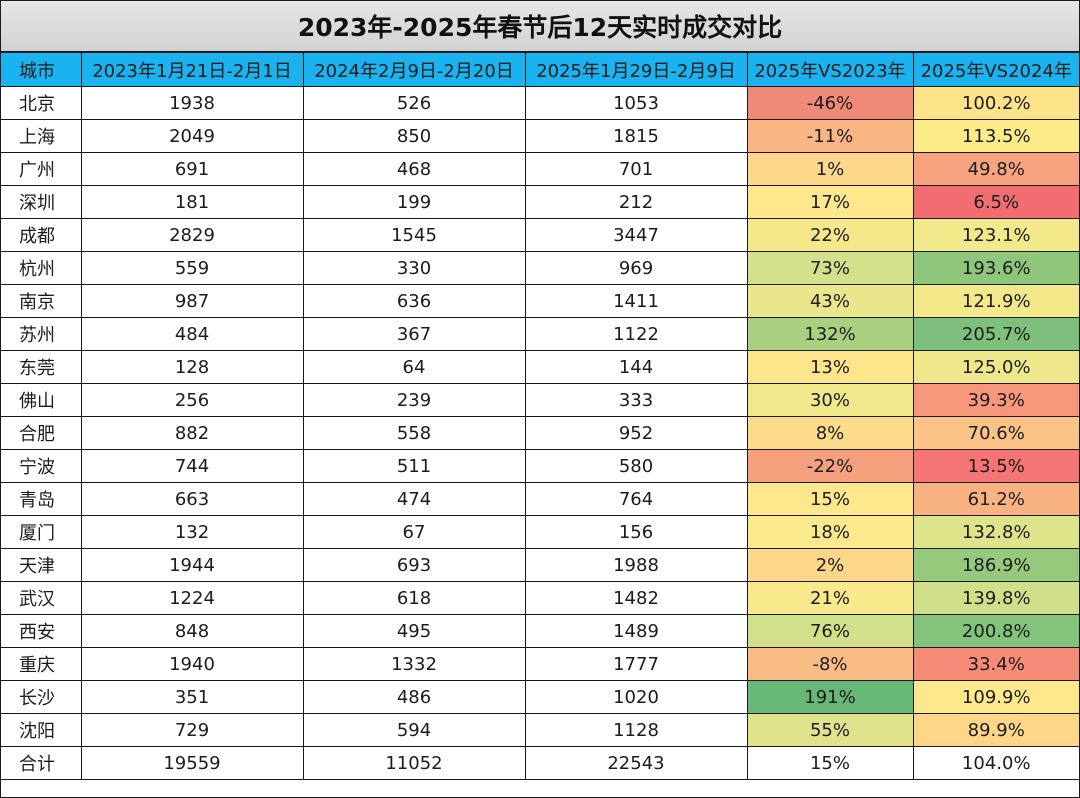  What do you see at coordinates (414, 499) in the screenshot?
I see `cell-2024-value: 474` at bounding box center [414, 499].